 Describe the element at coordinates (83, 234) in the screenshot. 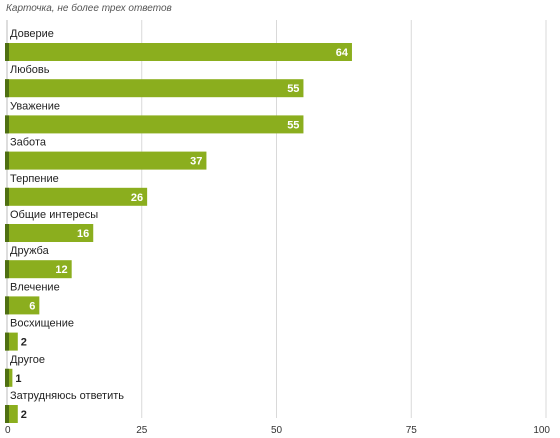

I see `bar-value-label: 16` at that location.